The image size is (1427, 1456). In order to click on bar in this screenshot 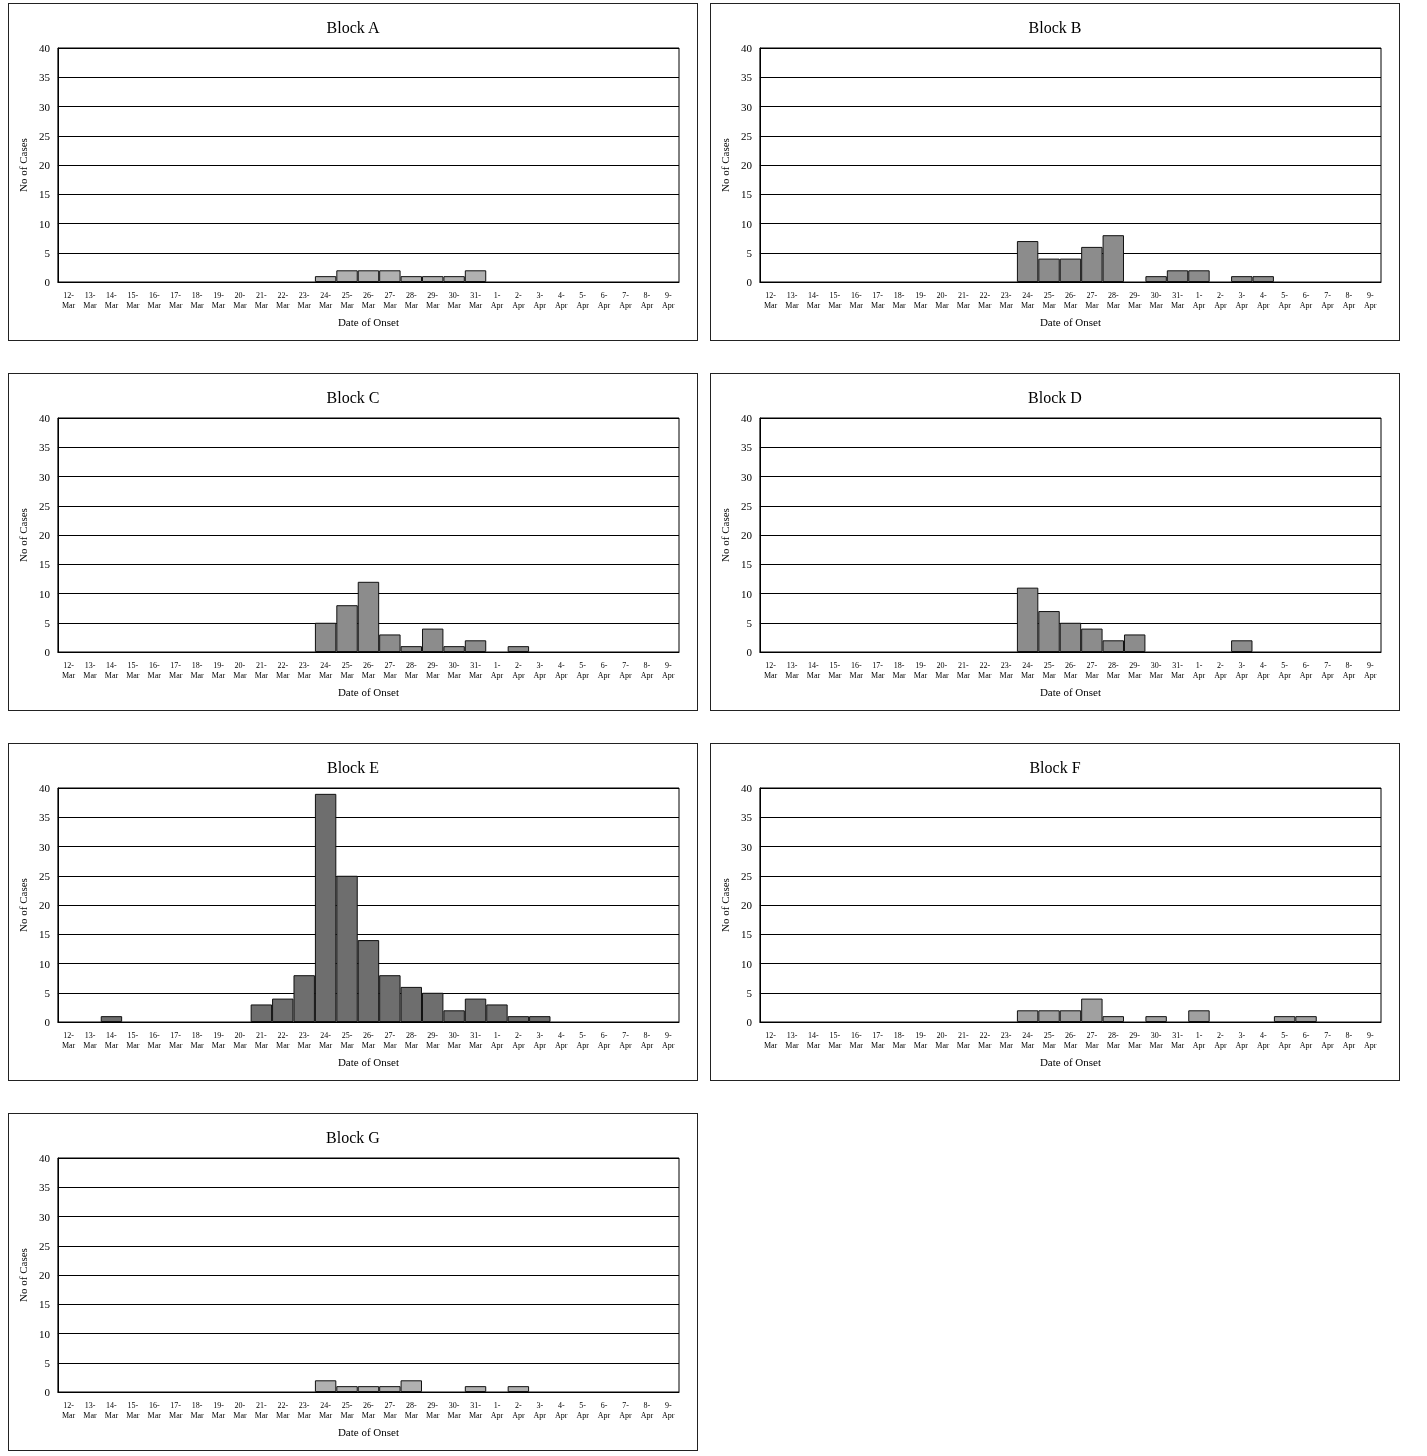, I will do `click(111, 1019)`.